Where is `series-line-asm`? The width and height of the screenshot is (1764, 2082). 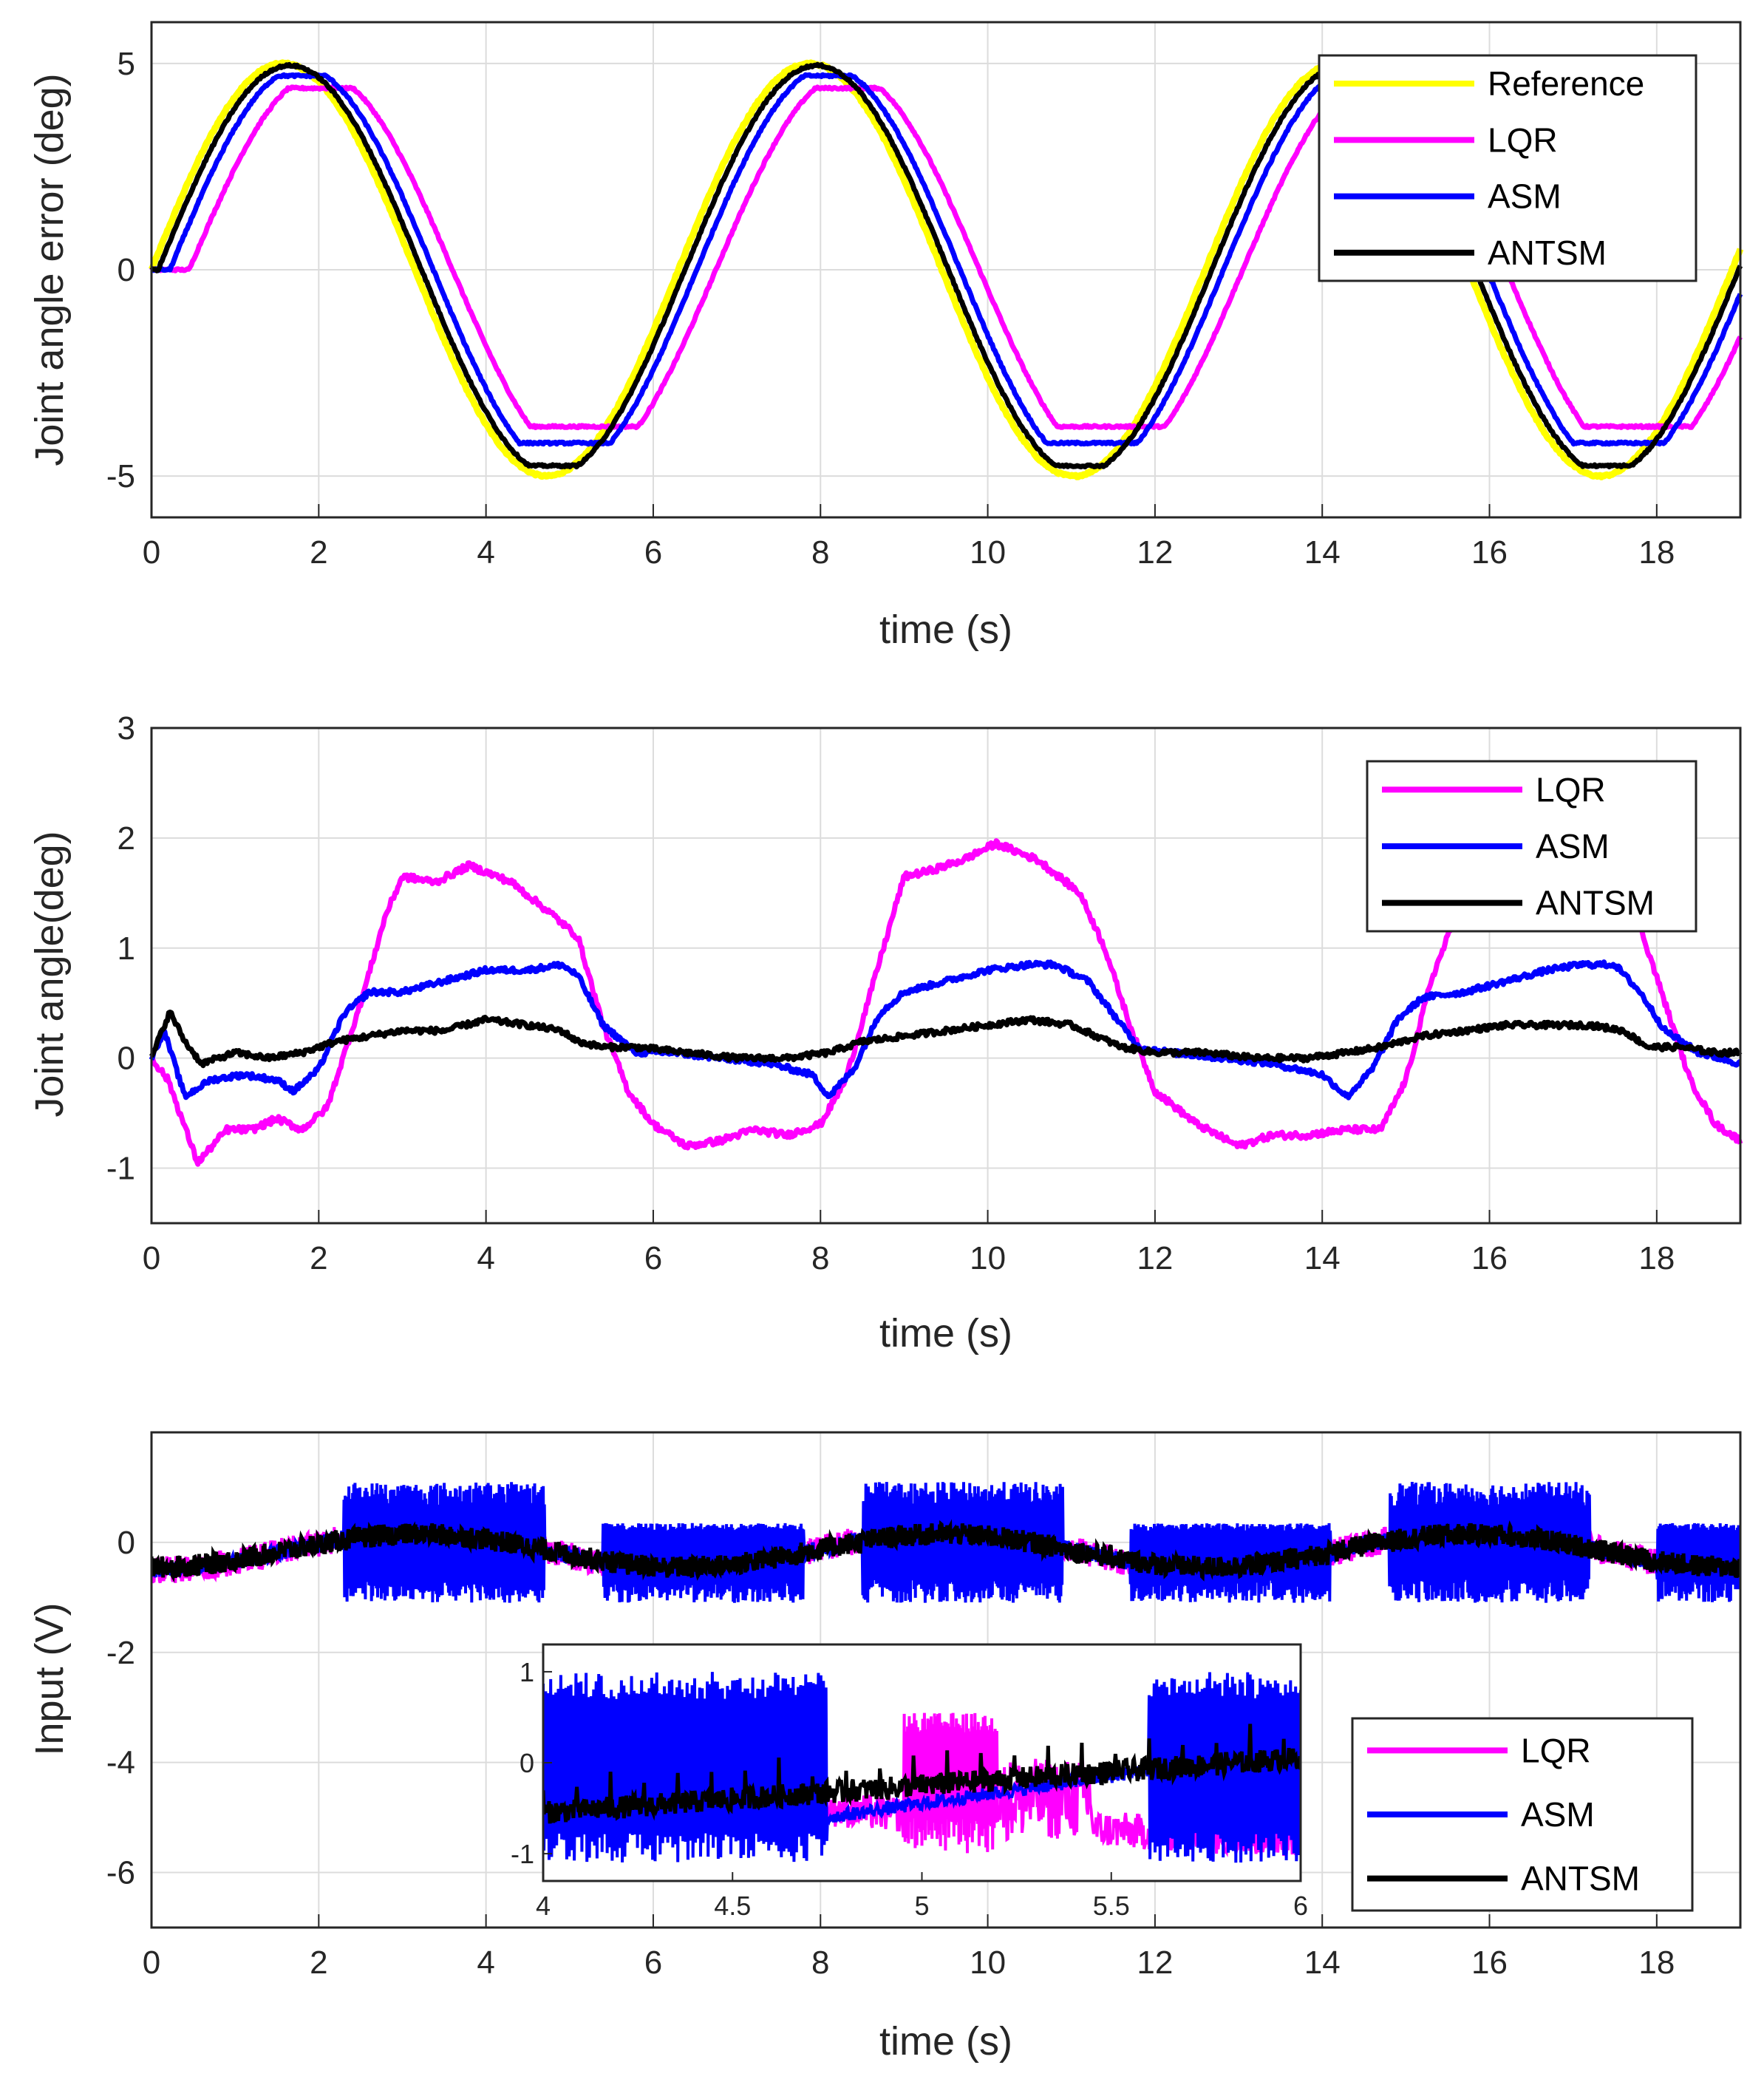 series-line-asm is located at coordinates (946, 1029).